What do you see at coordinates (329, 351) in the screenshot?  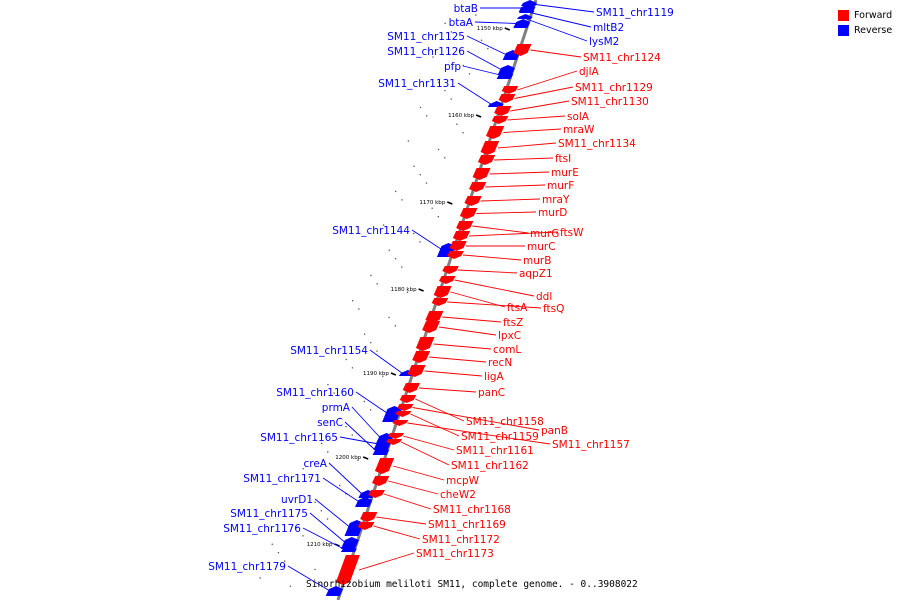 I see `gene-label-SM11_chr1154: SM11_chr1154` at bounding box center [329, 351].